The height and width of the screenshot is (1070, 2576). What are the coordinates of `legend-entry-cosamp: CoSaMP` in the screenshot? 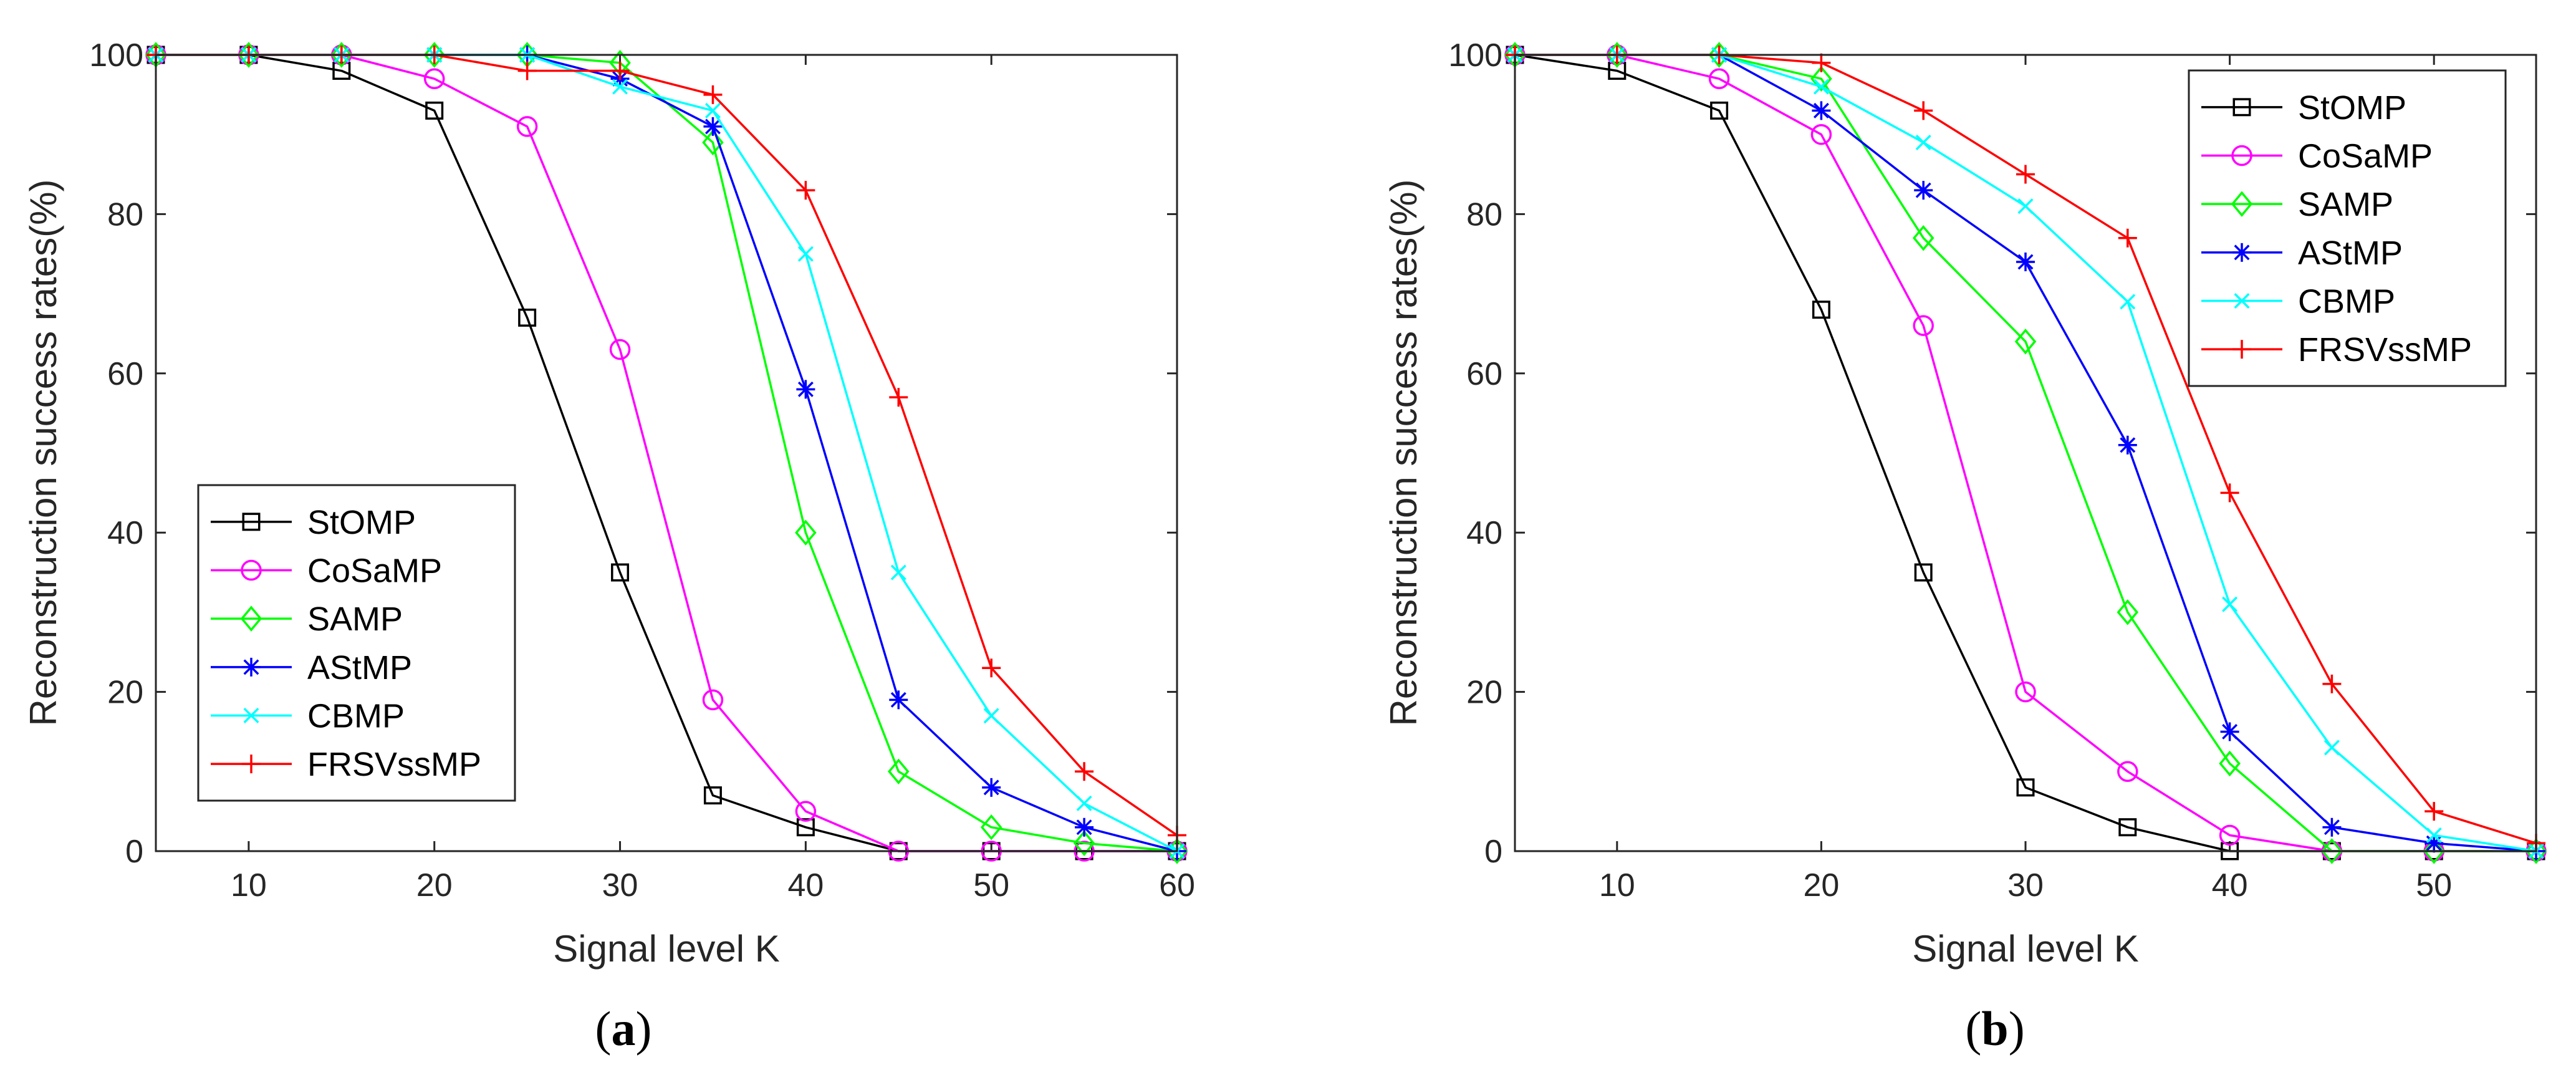 It's located at (2317, 156).